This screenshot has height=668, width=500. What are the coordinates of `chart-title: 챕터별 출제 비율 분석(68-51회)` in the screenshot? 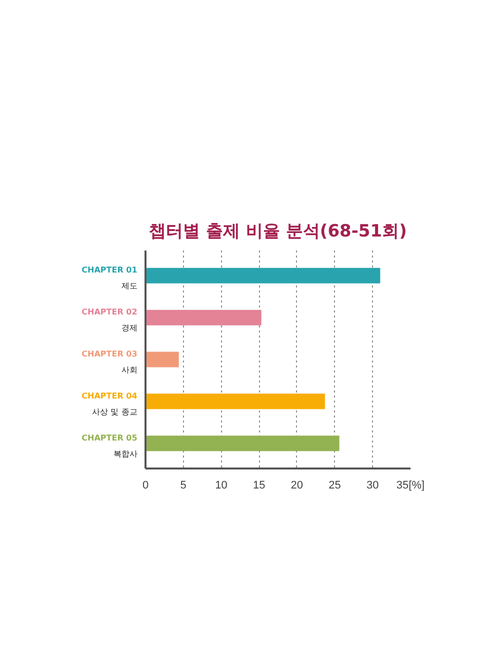 It's located at (278, 232).